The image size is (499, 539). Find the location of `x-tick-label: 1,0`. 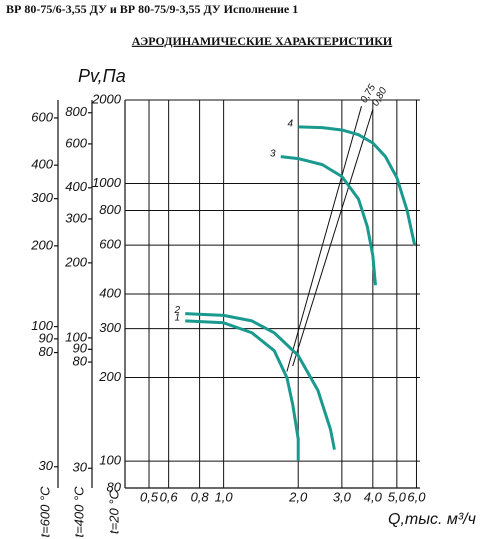

x-tick-label: 1,0 is located at coordinates (224, 496).